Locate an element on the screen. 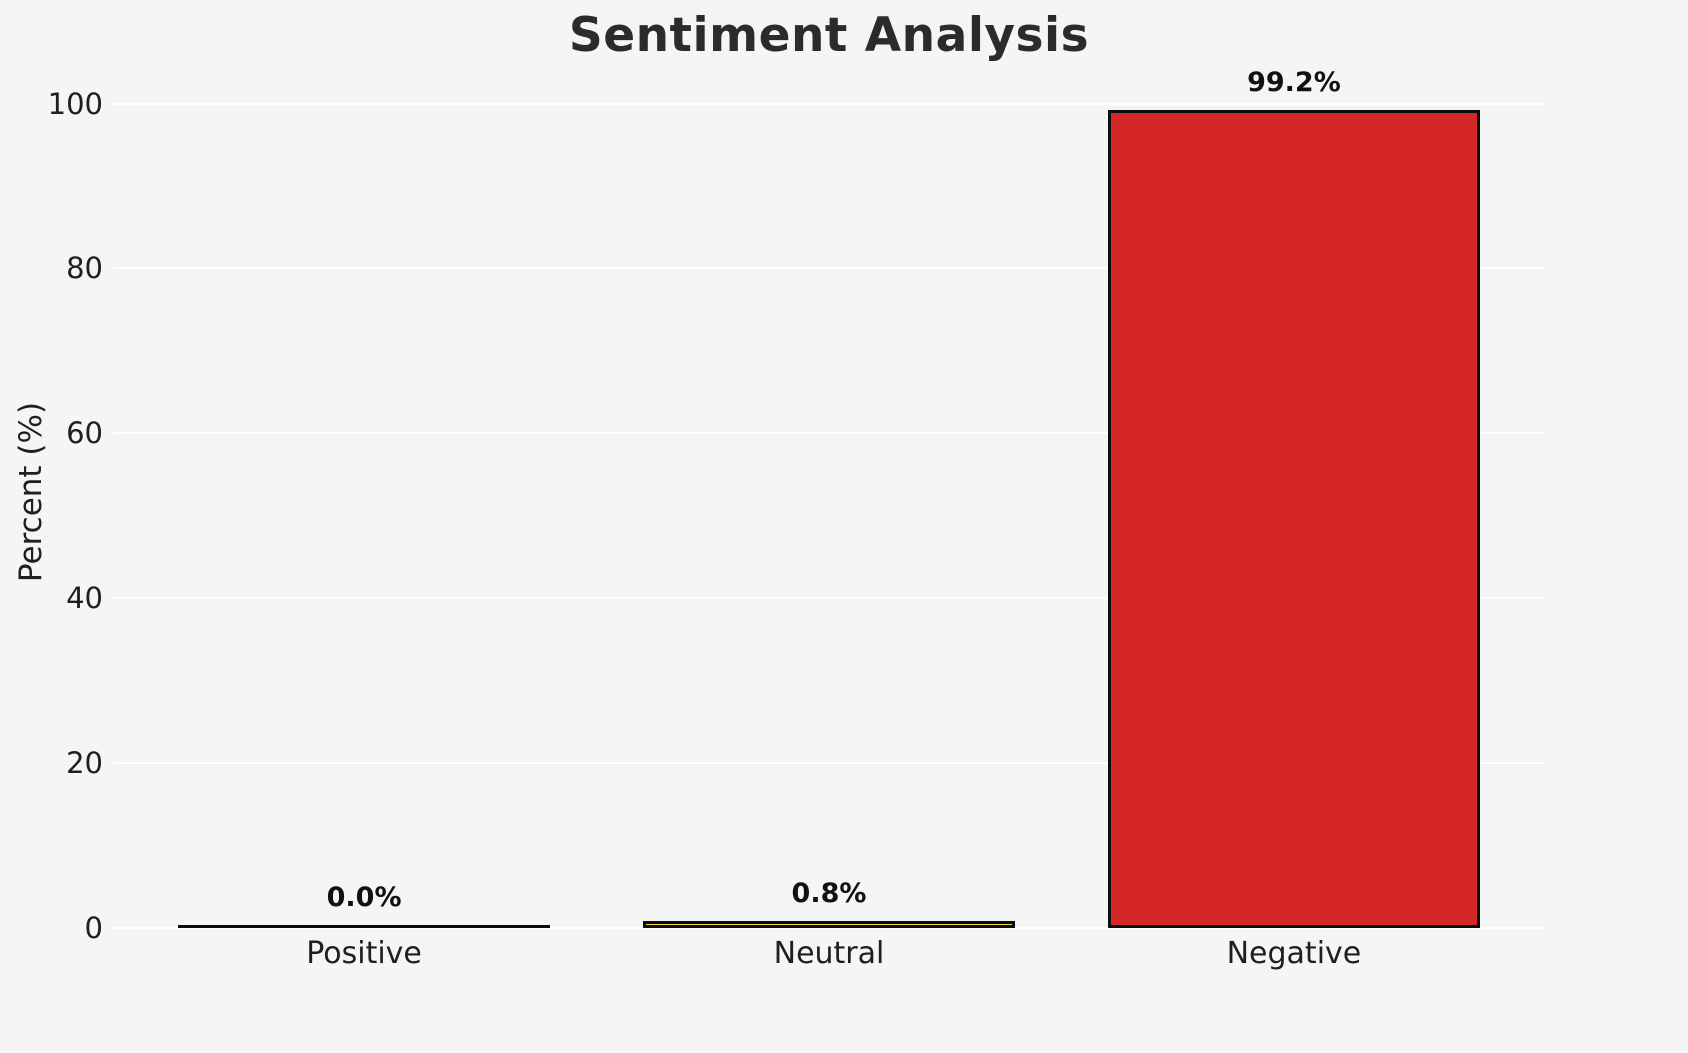  y-tick-label: 0 is located at coordinates (93, 928).